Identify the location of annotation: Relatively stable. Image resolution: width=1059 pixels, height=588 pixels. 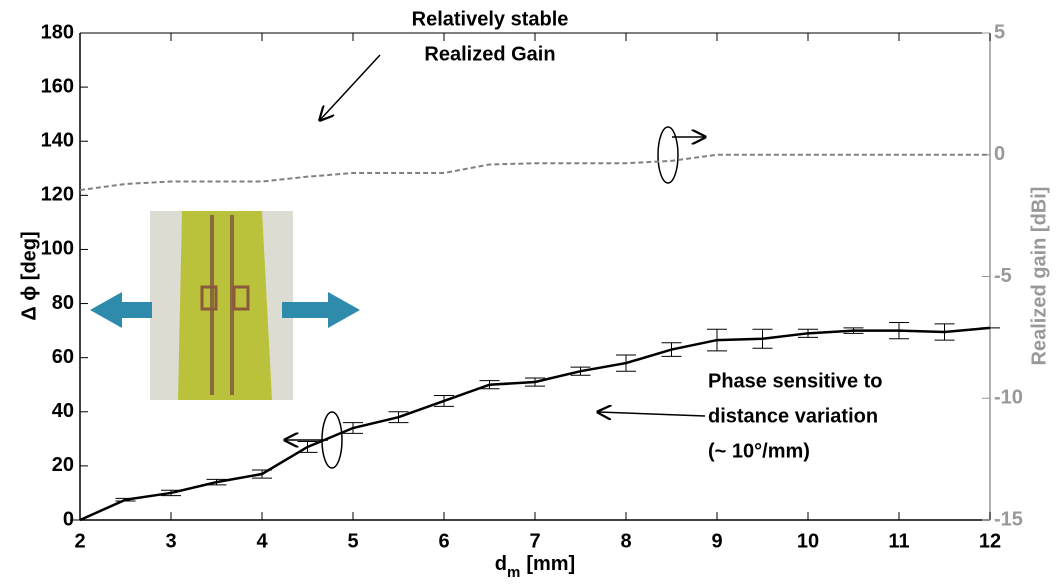
(490, 19).